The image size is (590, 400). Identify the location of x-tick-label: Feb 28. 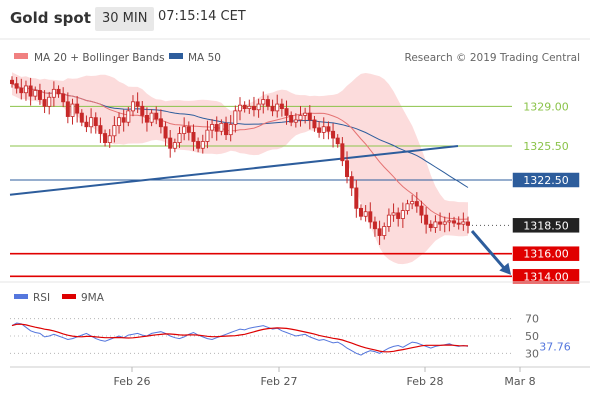
(425, 381).